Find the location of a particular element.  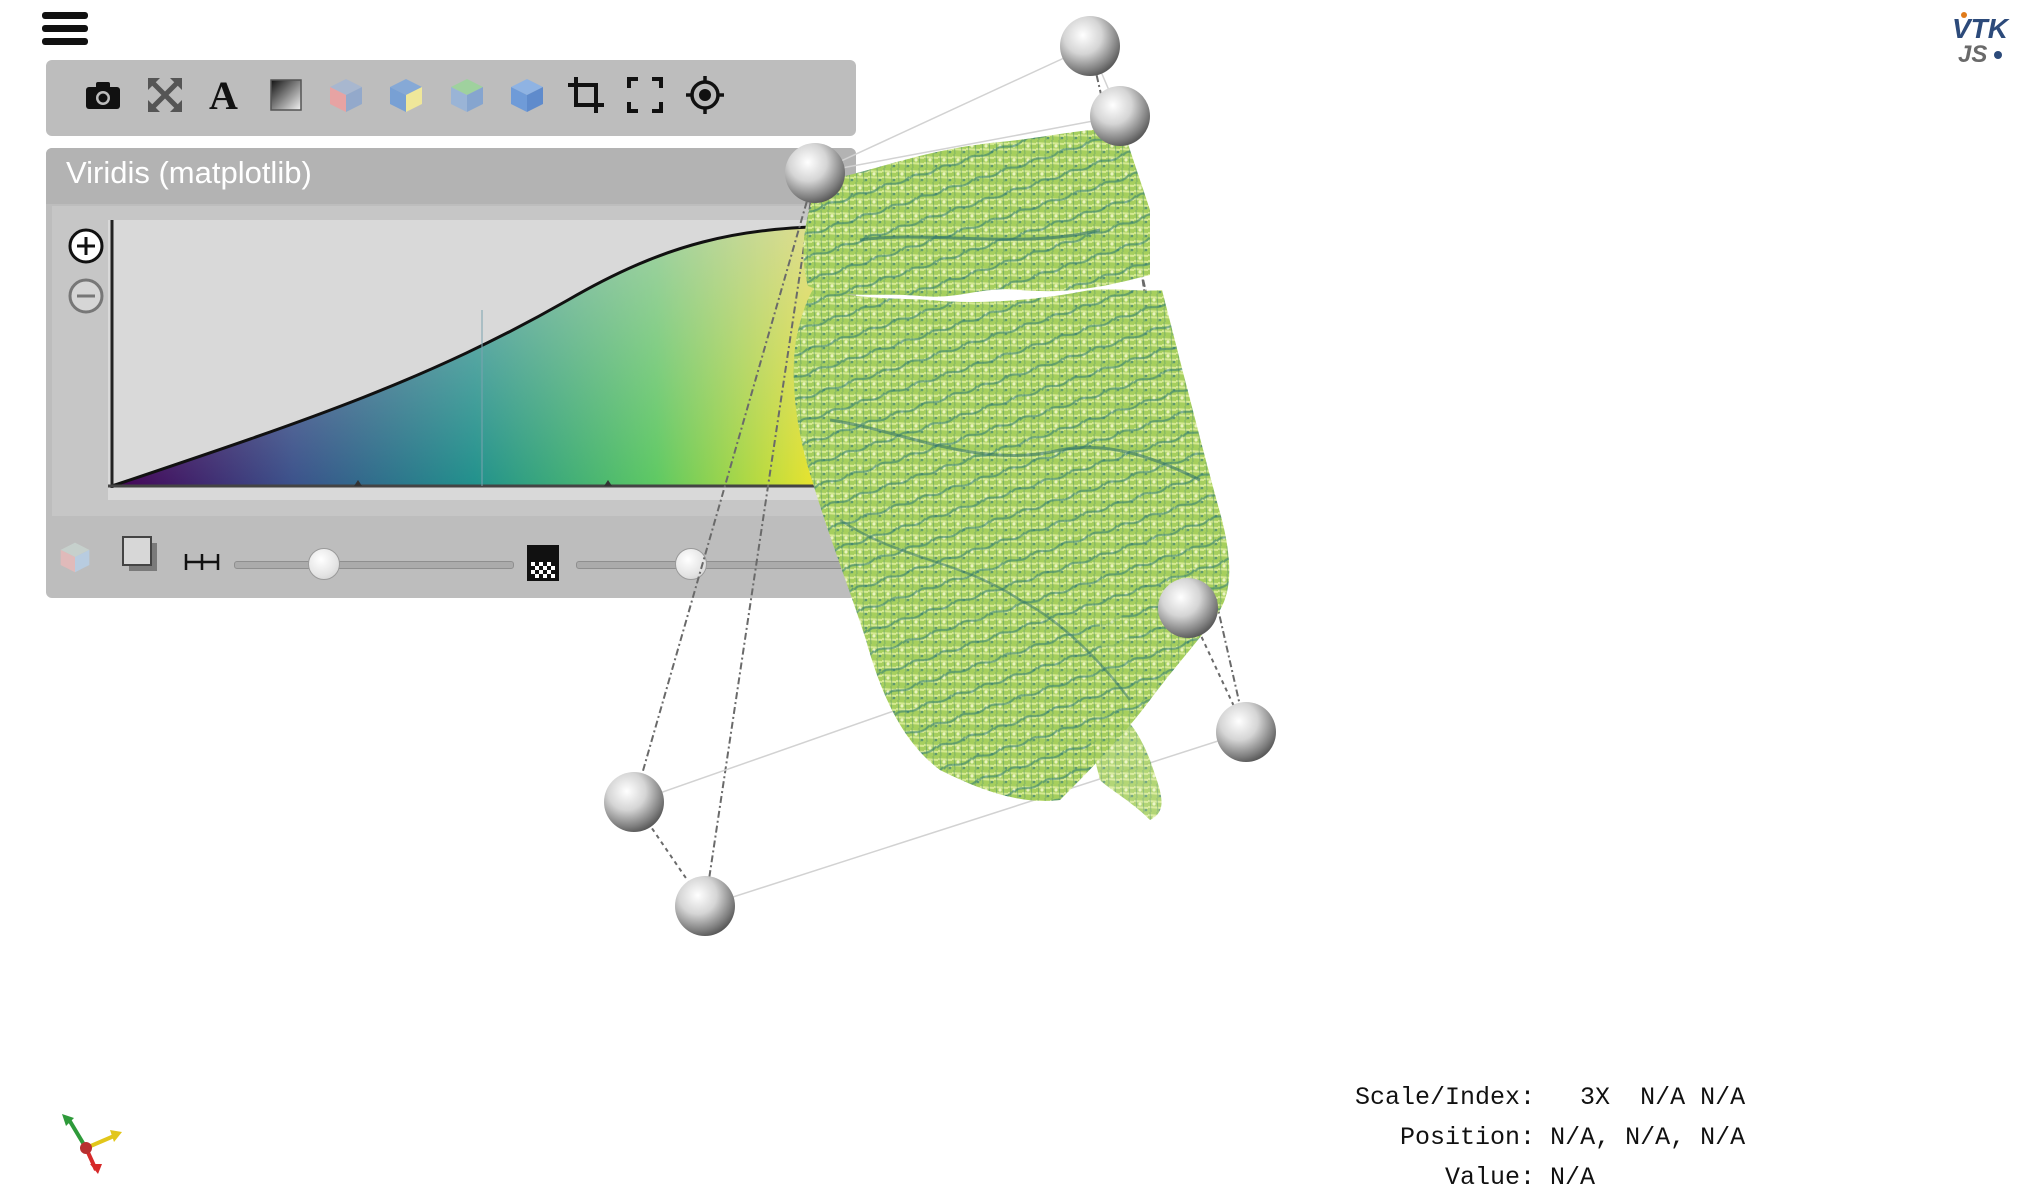

view-y-button is located at coordinates (406, 95).